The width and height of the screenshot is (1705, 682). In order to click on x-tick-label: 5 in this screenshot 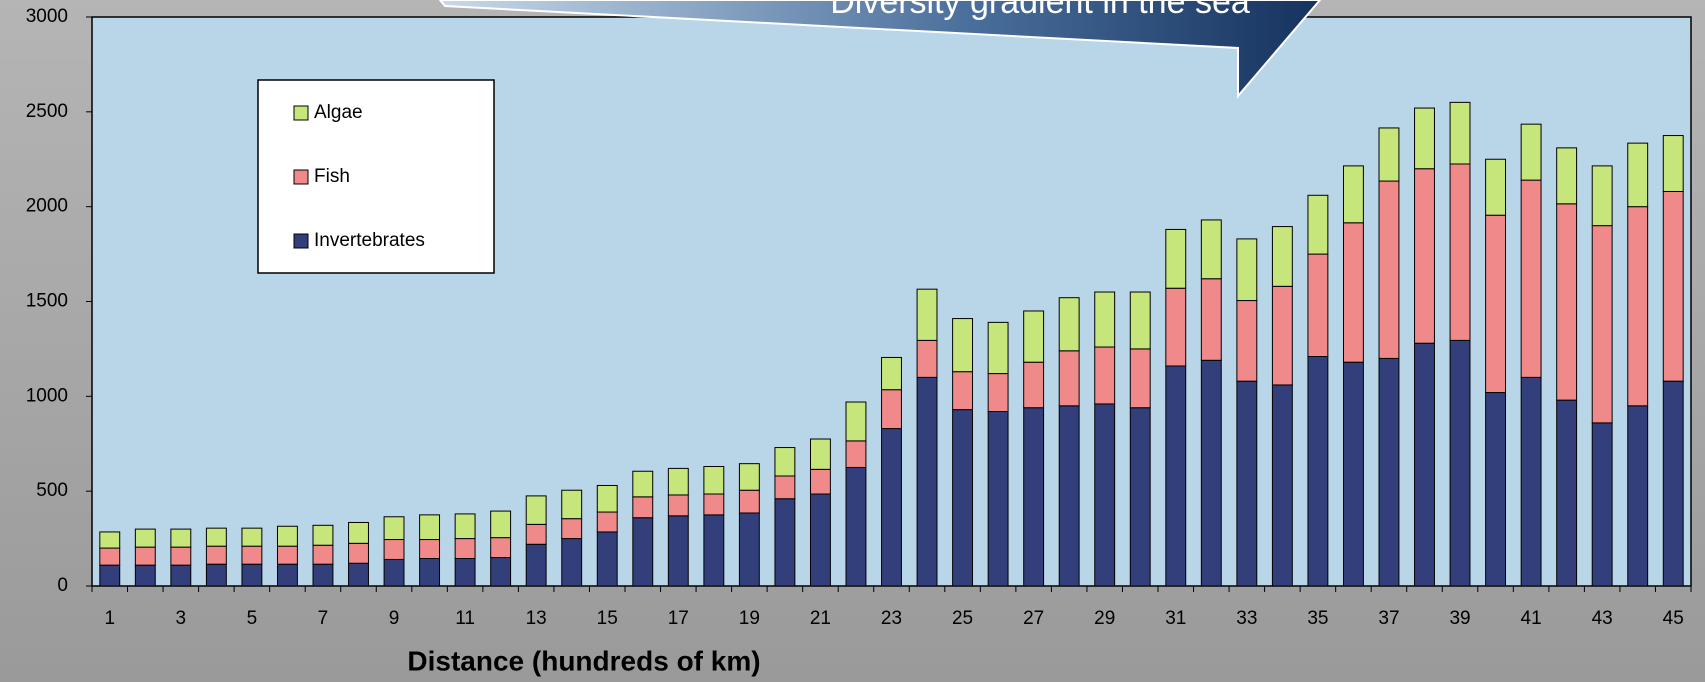, I will do `click(252, 618)`.